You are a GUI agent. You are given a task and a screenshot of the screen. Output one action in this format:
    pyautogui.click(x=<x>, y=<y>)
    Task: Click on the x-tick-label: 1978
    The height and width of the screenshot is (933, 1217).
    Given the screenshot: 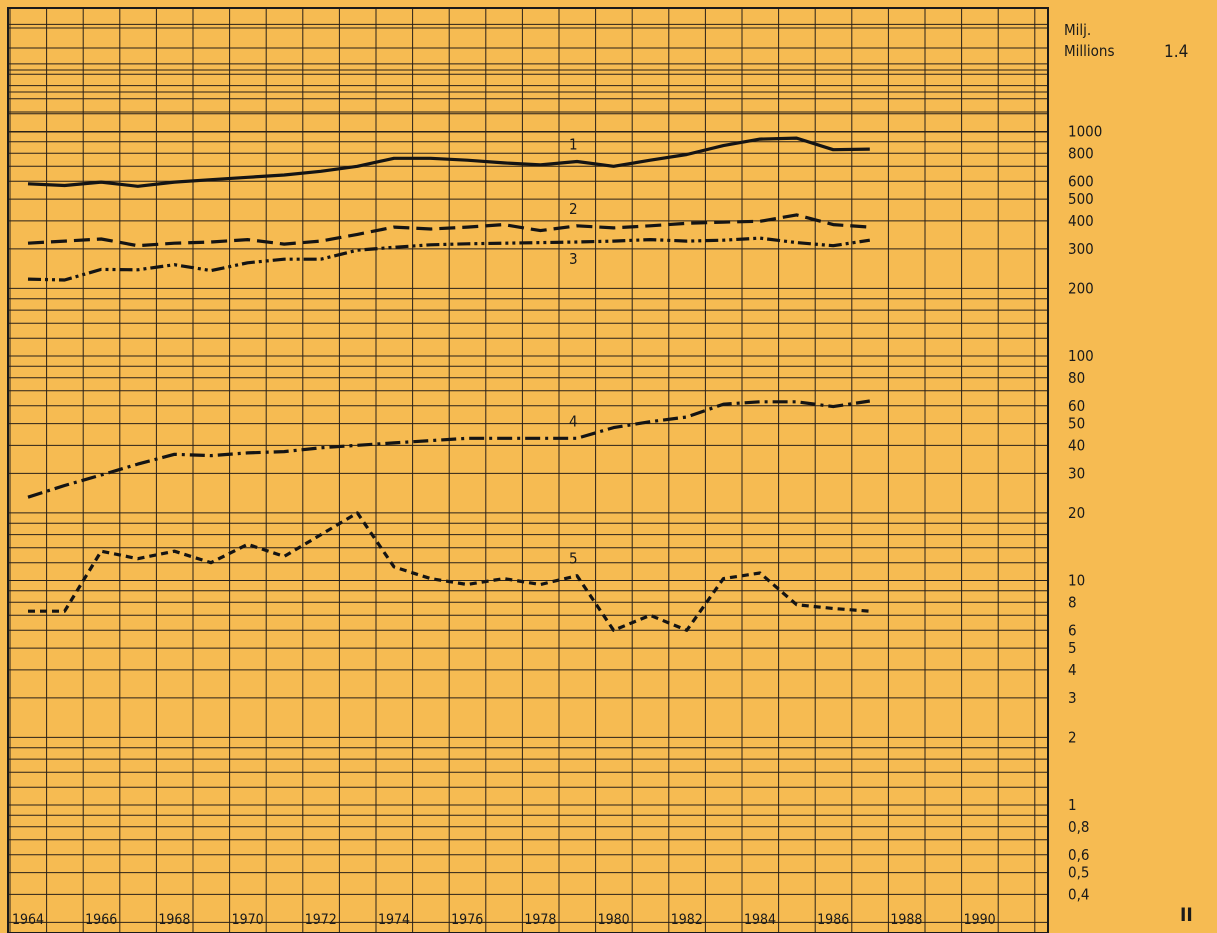 What is the action you would take?
    pyautogui.click(x=540, y=920)
    